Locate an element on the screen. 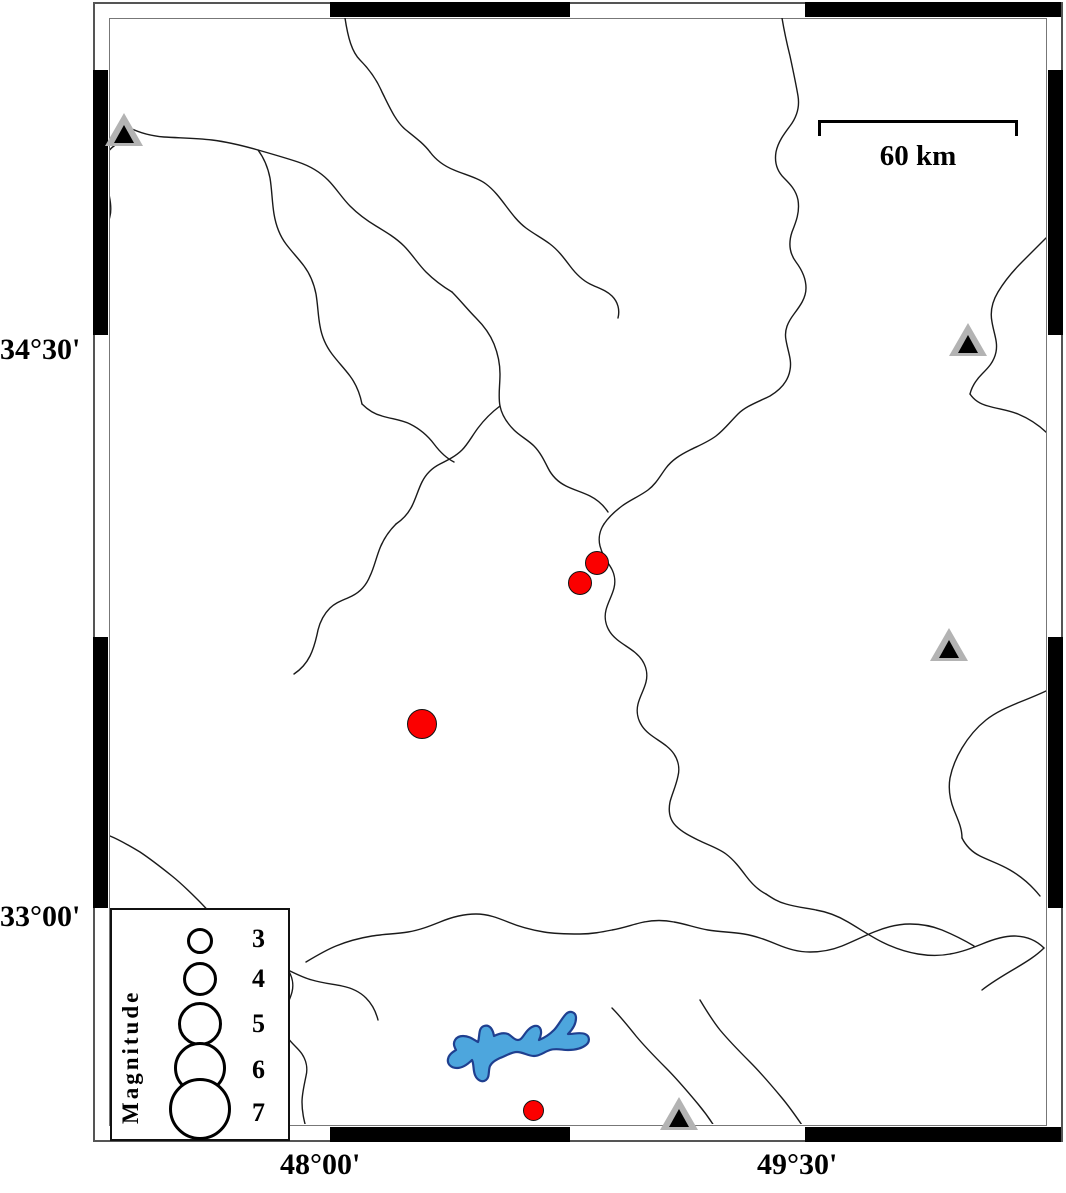 This screenshot has width=1066, height=1193. legend-label-3: 3 is located at coordinates (258, 938).